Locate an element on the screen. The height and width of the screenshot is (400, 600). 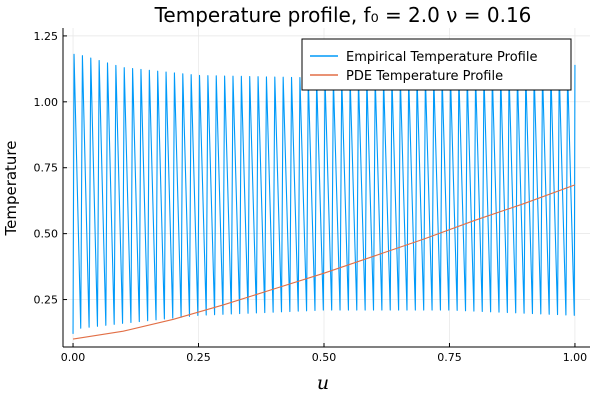
y-ticks: 0.25 0.50 0.75 1.00 1.25 is located at coordinates (50, 168).